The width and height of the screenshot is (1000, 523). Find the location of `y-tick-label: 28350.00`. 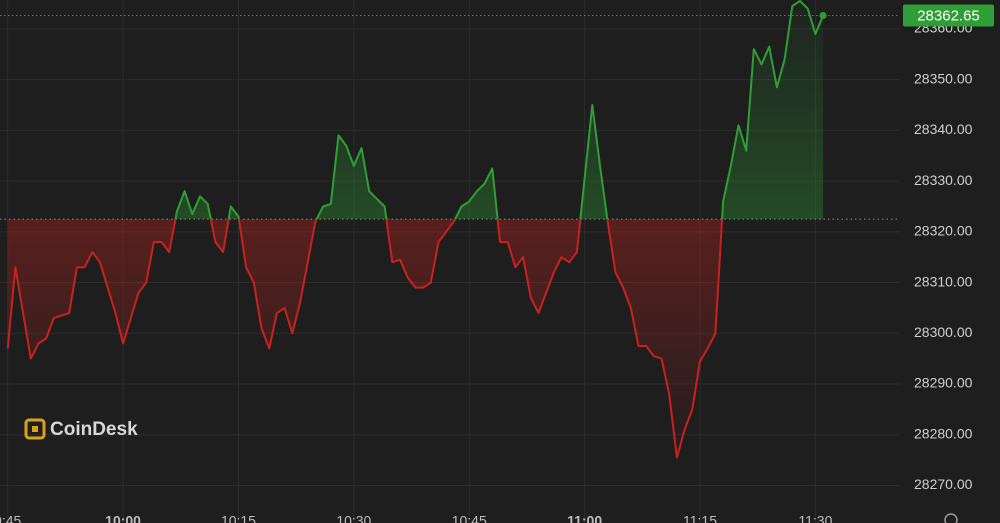

y-tick-label: 28350.00 is located at coordinates (943, 78).